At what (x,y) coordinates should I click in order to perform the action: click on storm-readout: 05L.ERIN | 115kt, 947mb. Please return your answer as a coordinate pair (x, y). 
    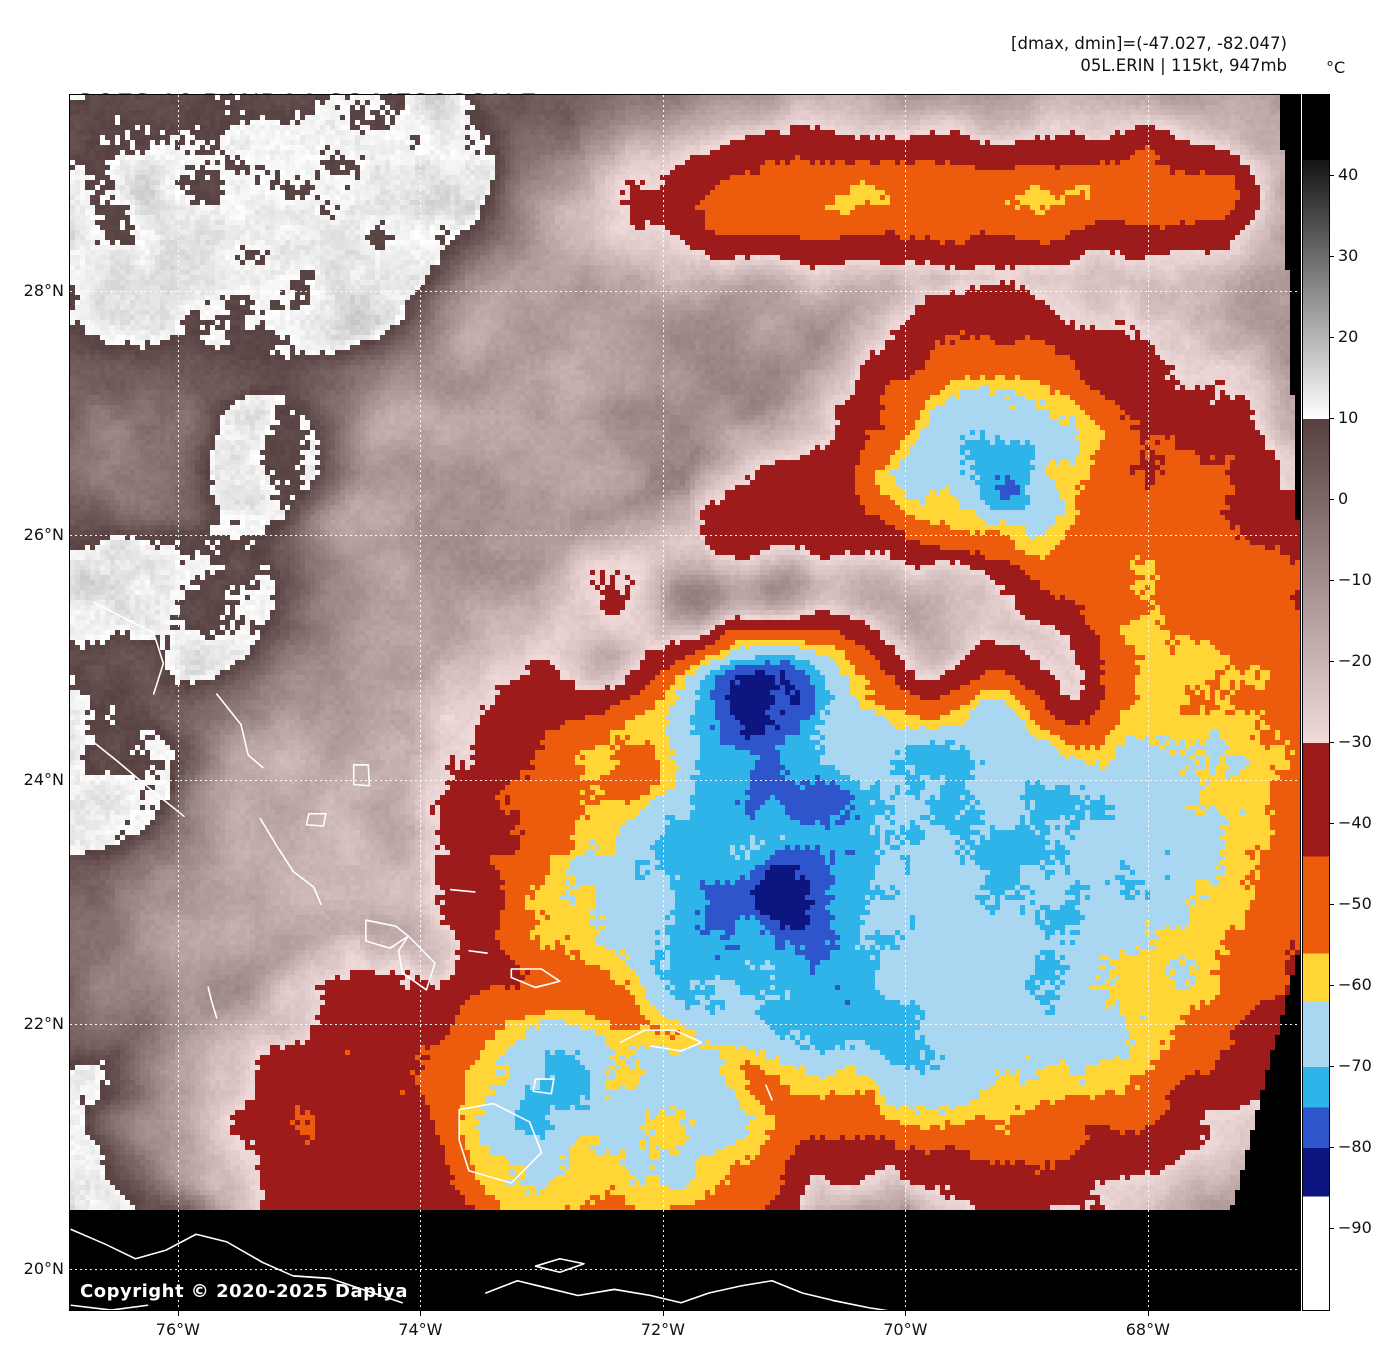
    Looking at the image, I should click on (1183, 65).